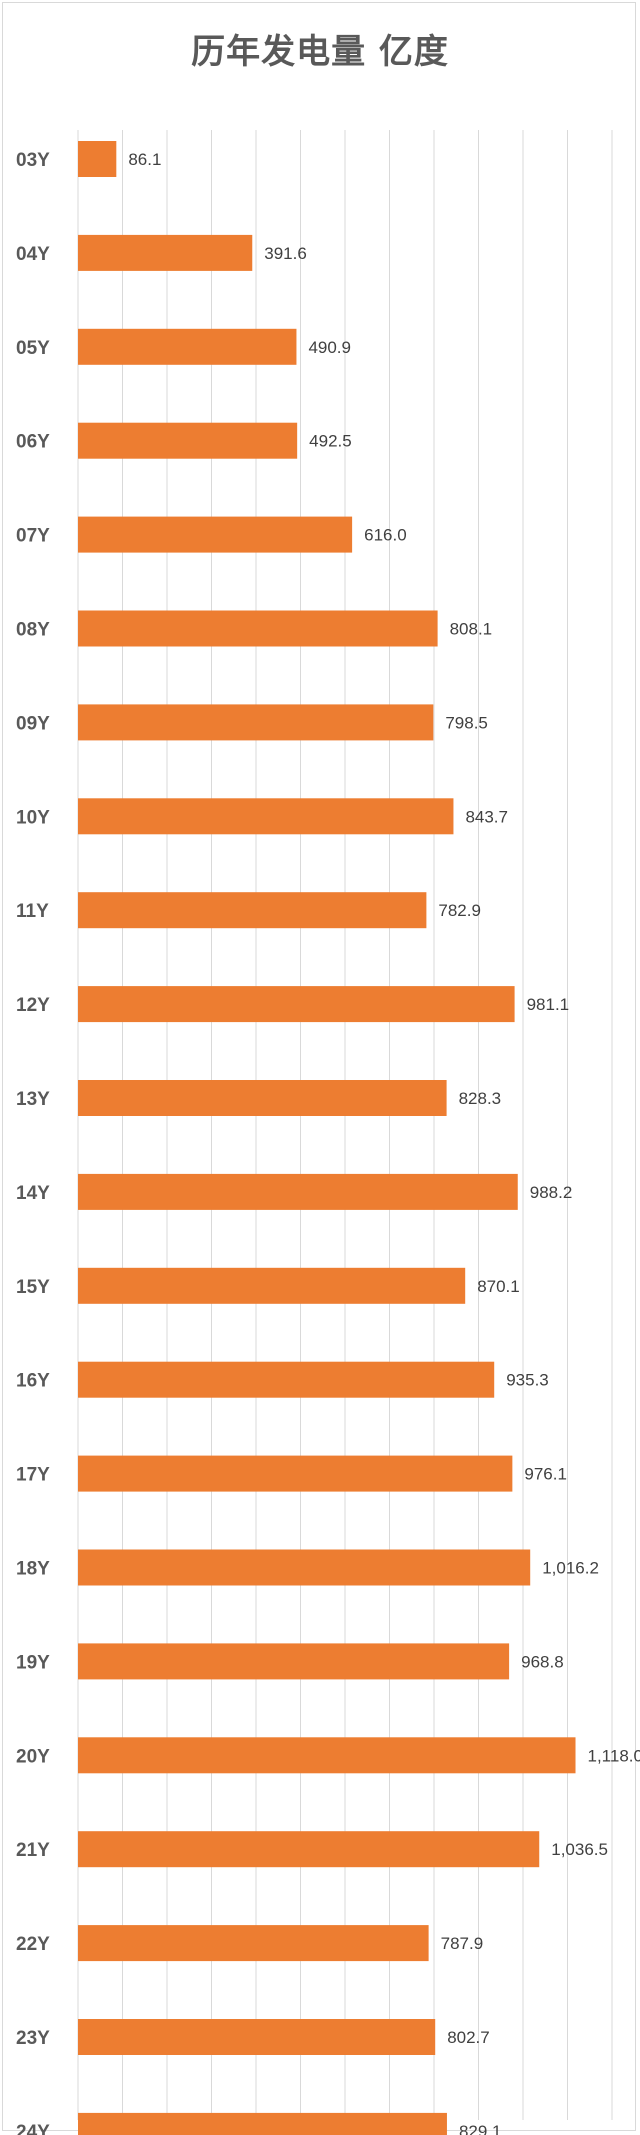  What do you see at coordinates (385, 535) in the screenshot?
I see `data-label: 616.0` at bounding box center [385, 535].